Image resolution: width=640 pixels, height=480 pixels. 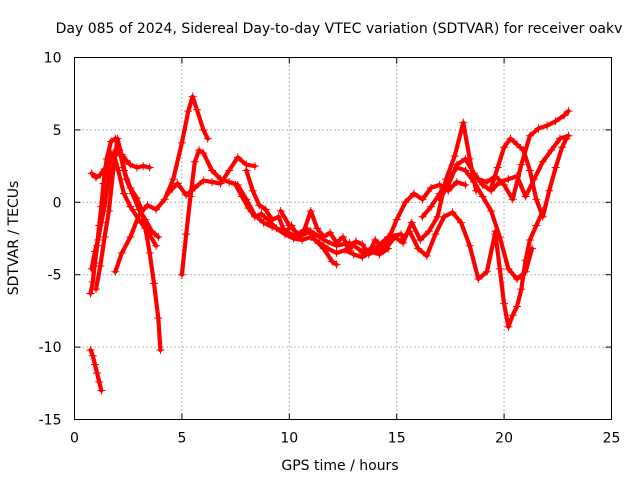 I want to click on x-tick-label: 25, so click(x=612, y=439).